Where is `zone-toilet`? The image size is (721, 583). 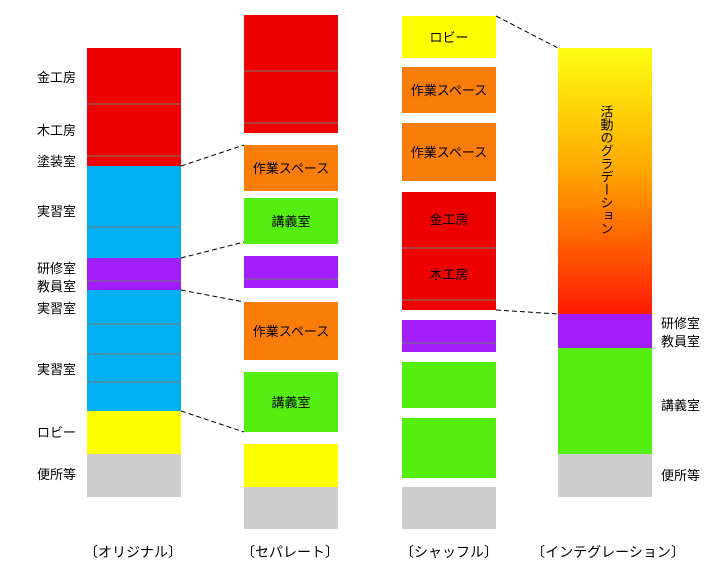
zone-toilet is located at coordinates (134, 475).